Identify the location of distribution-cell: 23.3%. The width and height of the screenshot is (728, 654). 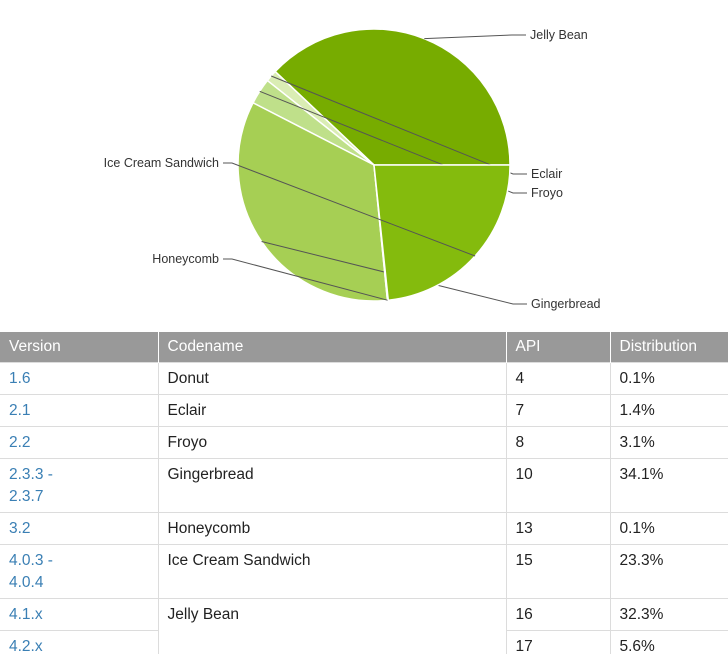
(668, 571).